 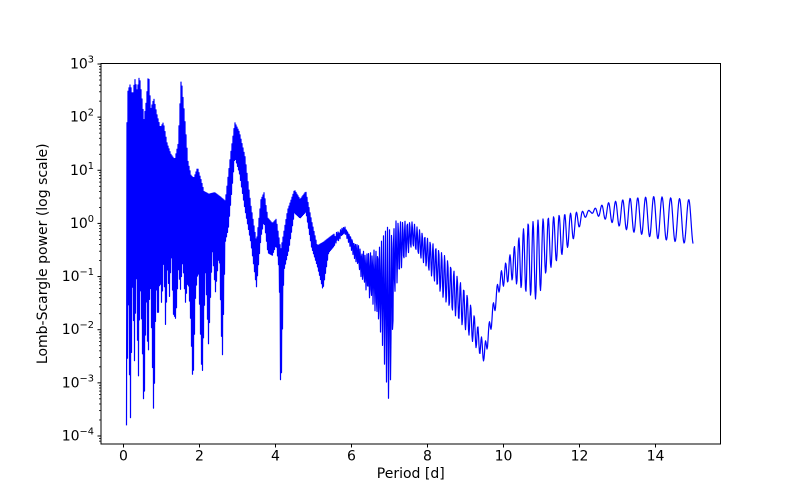 What do you see at coordinates (78, 329) in the screenshot?
I see `y-tick-label: 10⁻²` at bounding box center [78, 329].